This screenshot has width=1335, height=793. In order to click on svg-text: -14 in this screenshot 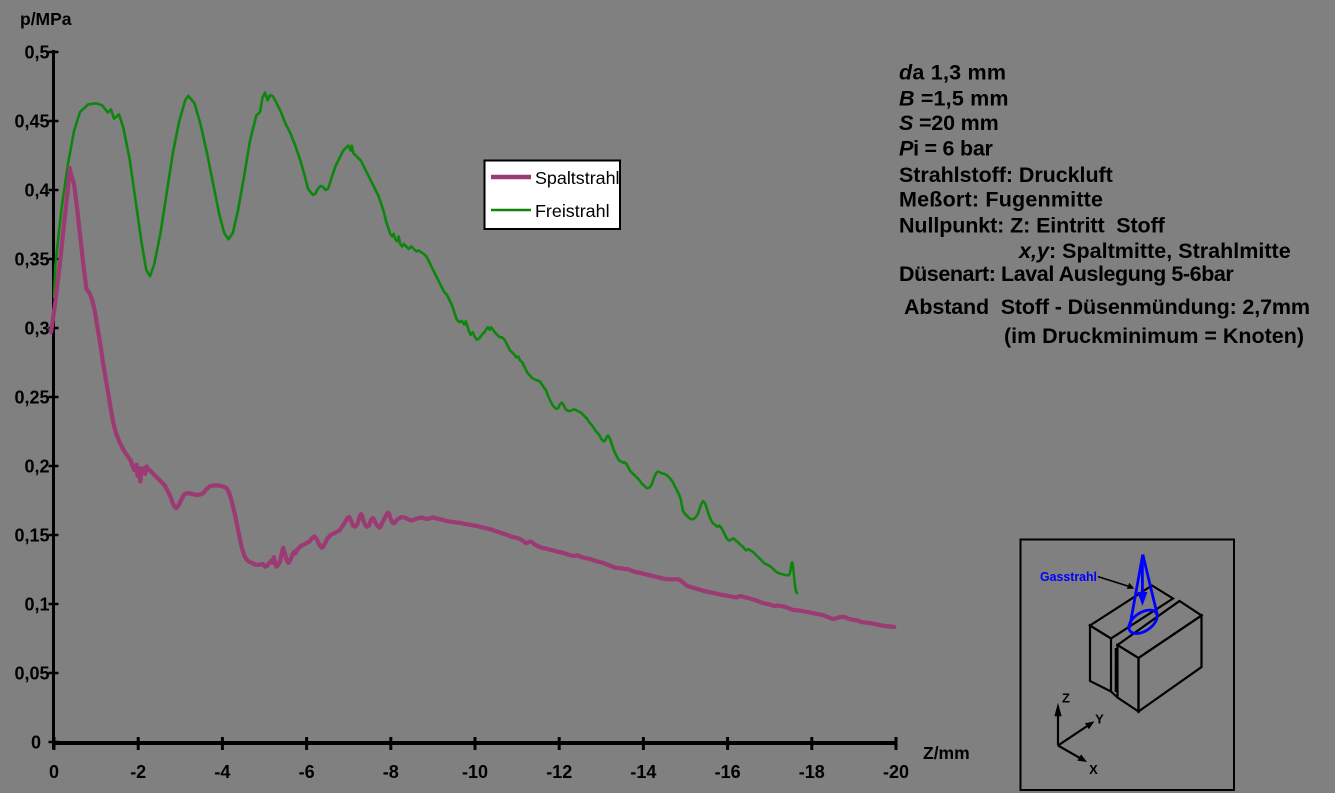, I will do `click(643, 772)`.